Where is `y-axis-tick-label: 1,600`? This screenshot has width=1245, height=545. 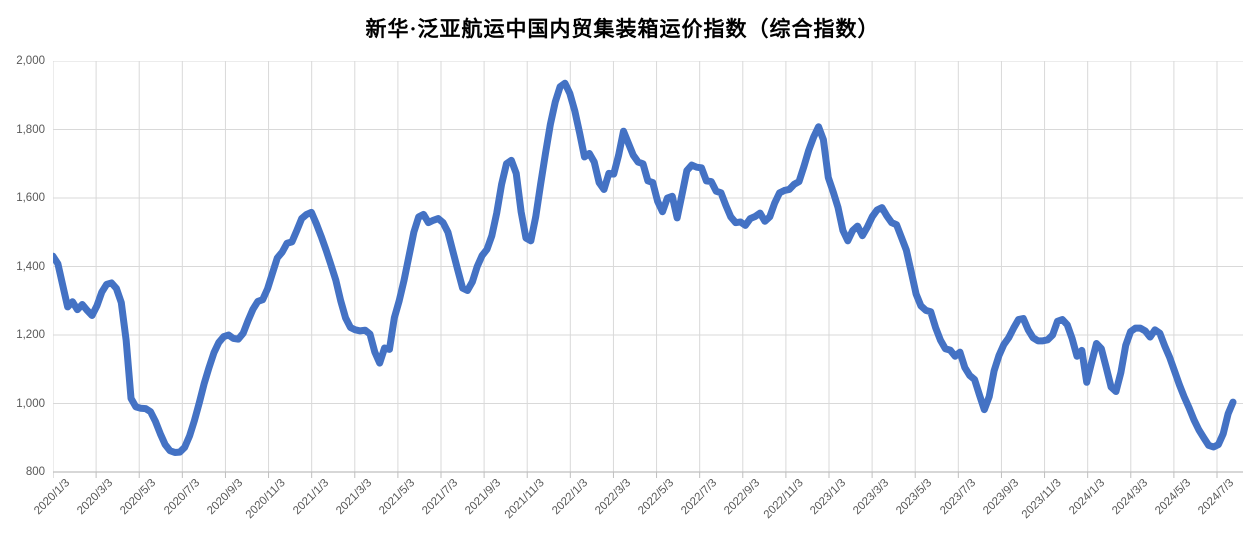
y-axis-tick-label: 1,600 is located at coordinates (30, 198).